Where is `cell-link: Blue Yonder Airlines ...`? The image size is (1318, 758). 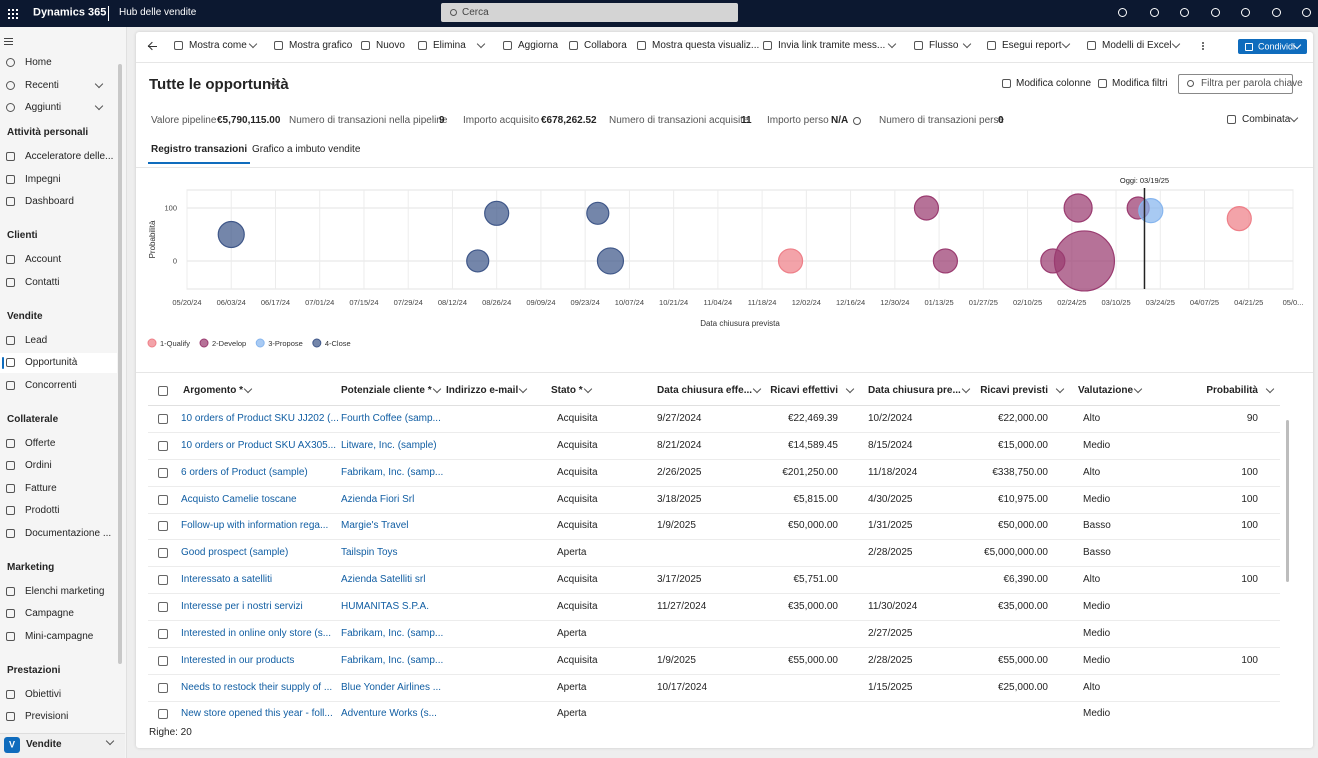 cell-link: Blue Yonder Airlines ... is located at coordinates (391, 687).